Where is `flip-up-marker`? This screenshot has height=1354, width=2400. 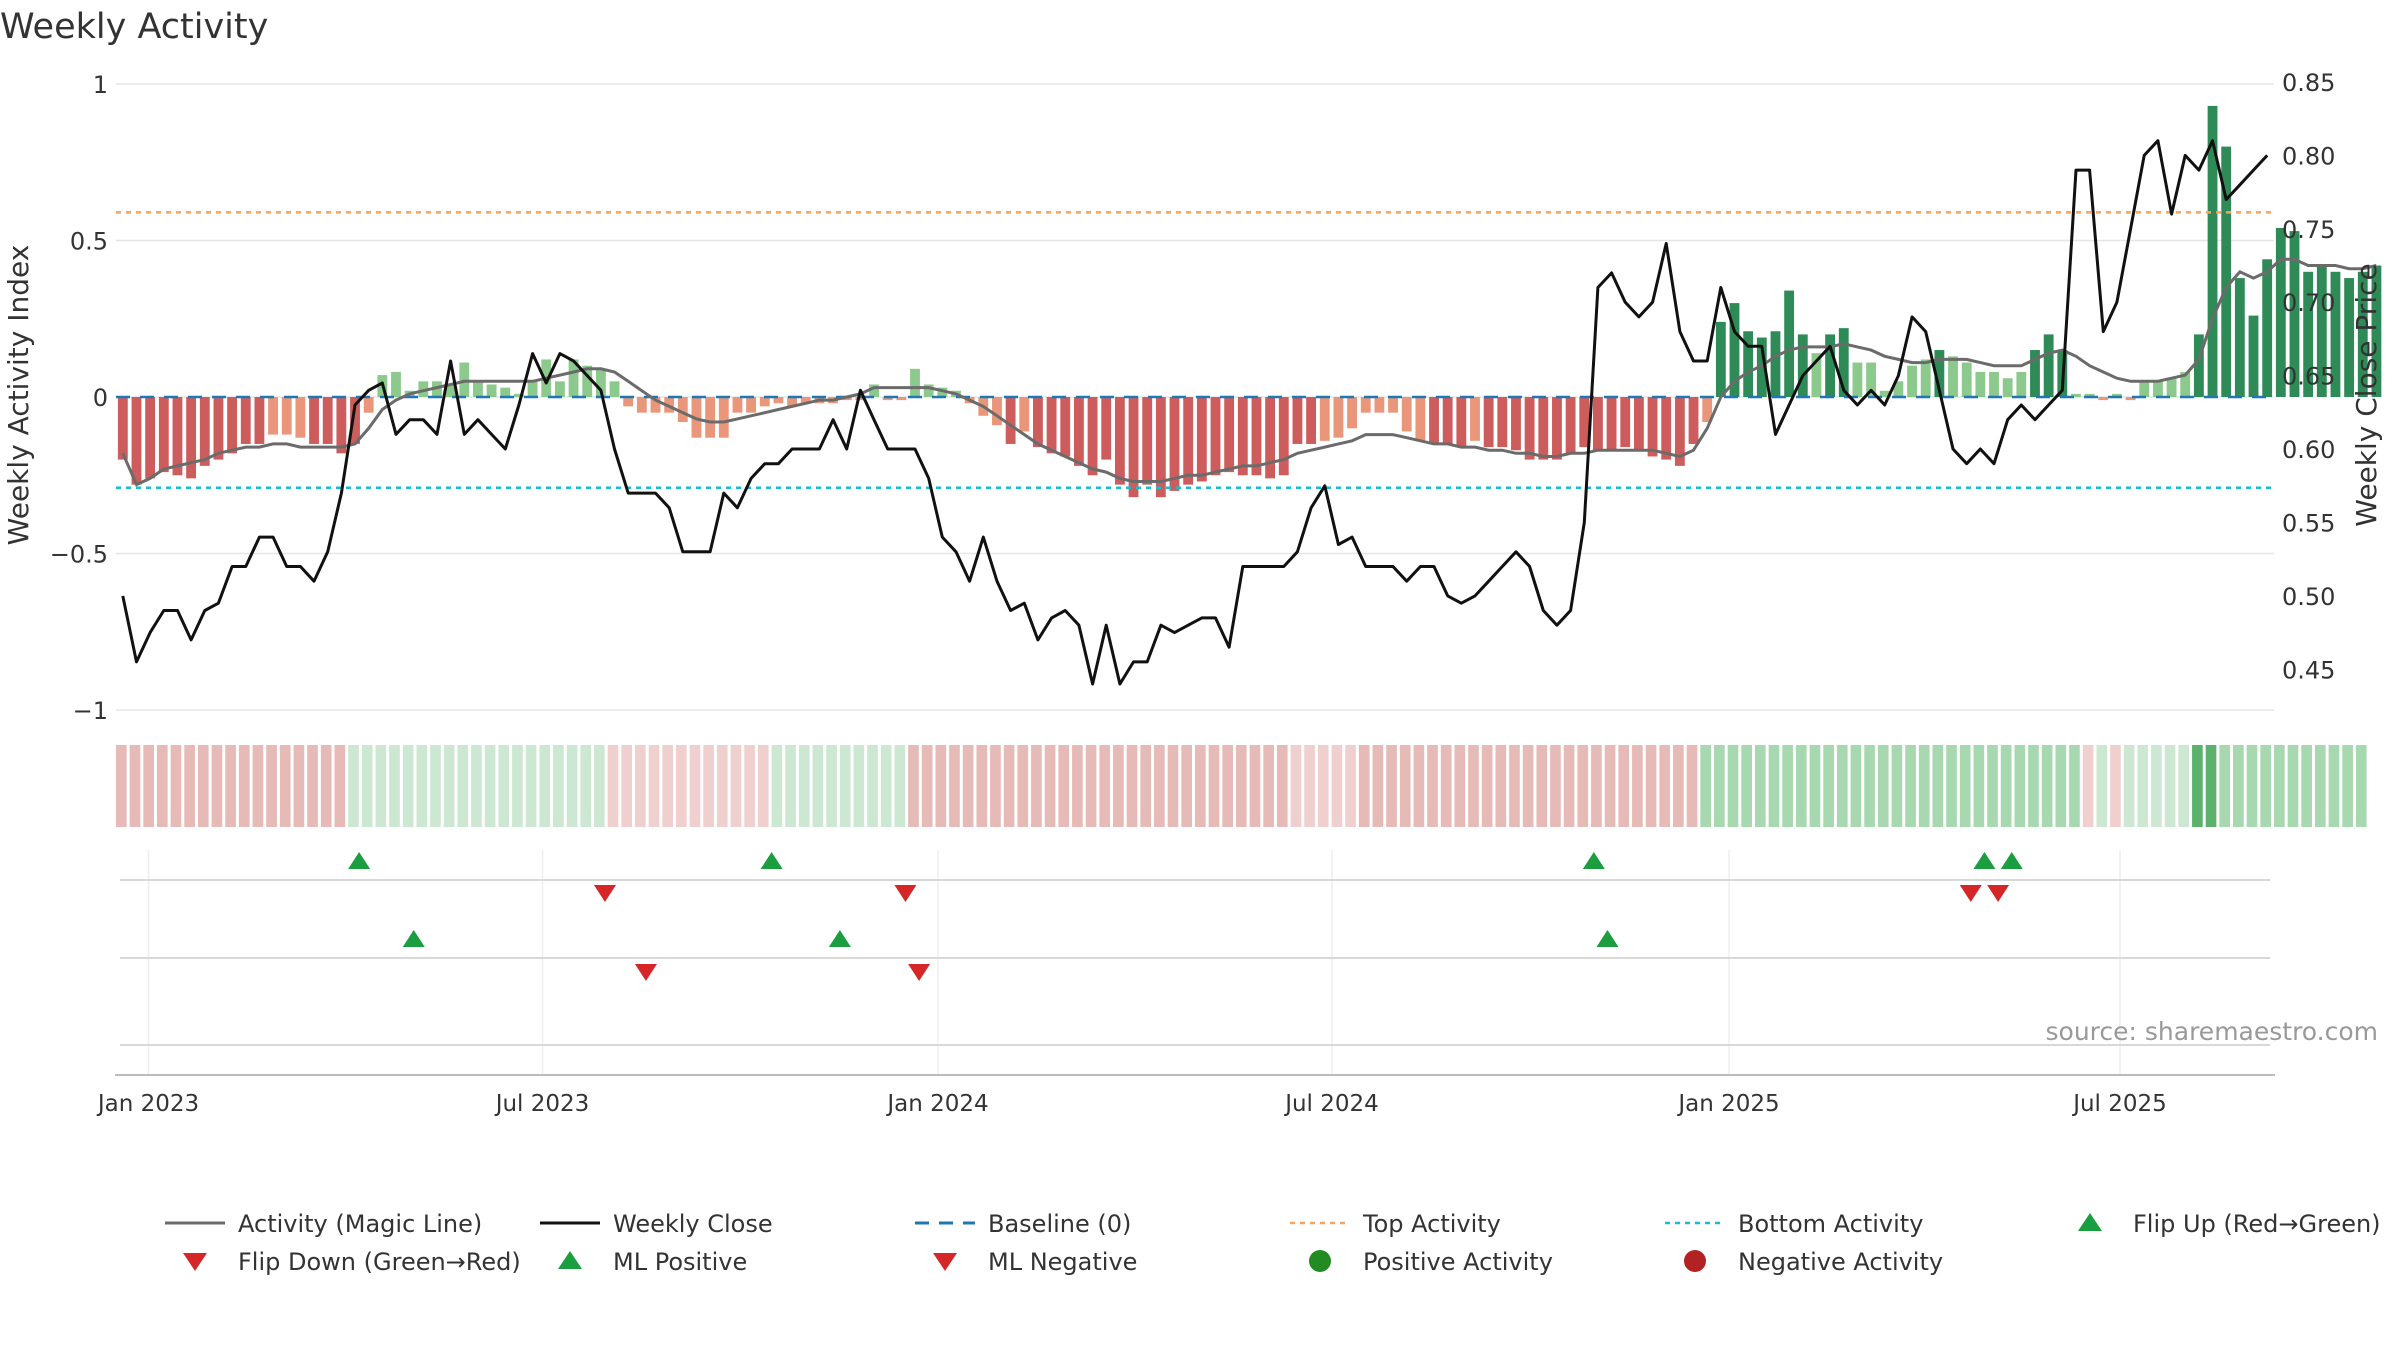
flip-up-marker is located at coordinates (771, 860).